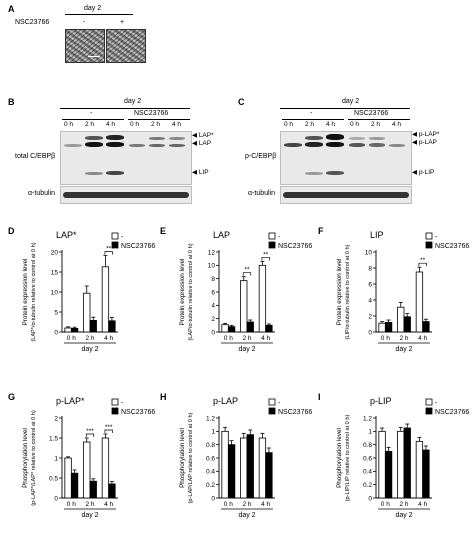 The height and width of the screenshot is (550, 474). What do you see at coordinates (429, 134) in the screenshot?
I see `band-label-text: p-LAP*` at bounding box center [429, 134].